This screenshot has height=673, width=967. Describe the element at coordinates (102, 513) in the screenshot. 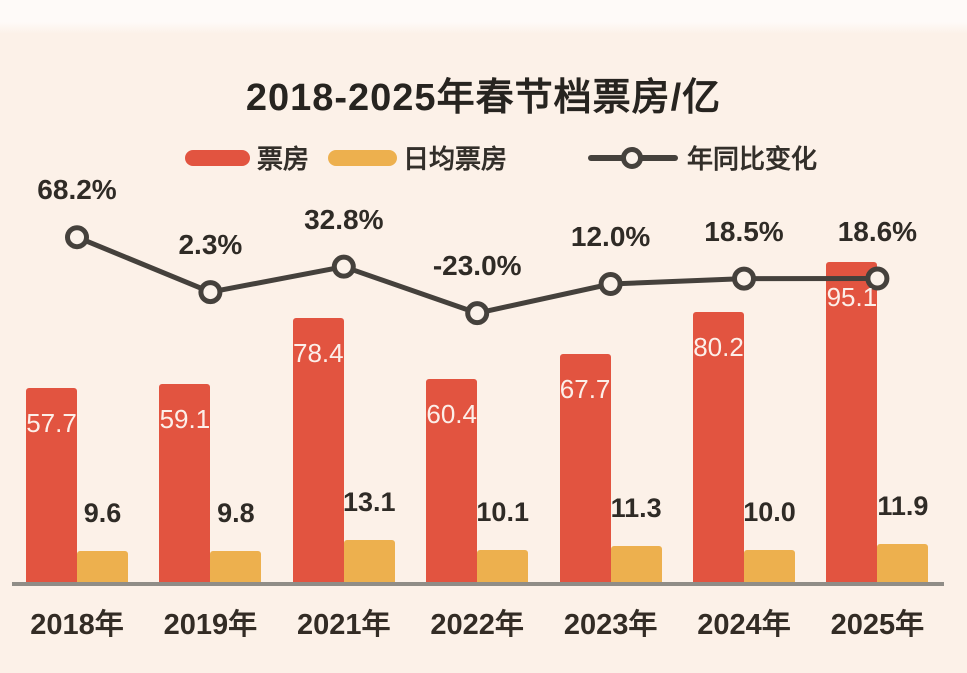

I see `daily-boxoffice-value-label: 9.6` at that location.